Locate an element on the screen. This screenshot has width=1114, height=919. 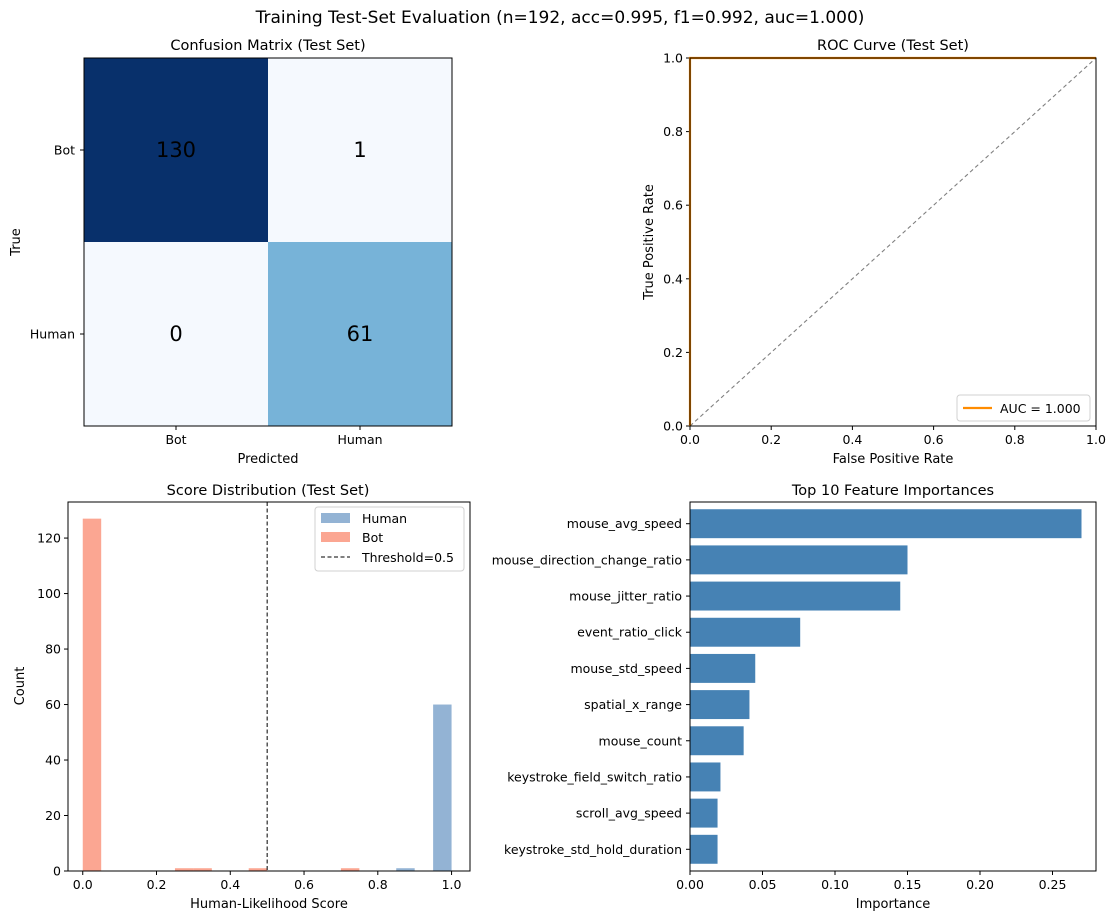
histogram-plot is located at coordinates (267, 686).